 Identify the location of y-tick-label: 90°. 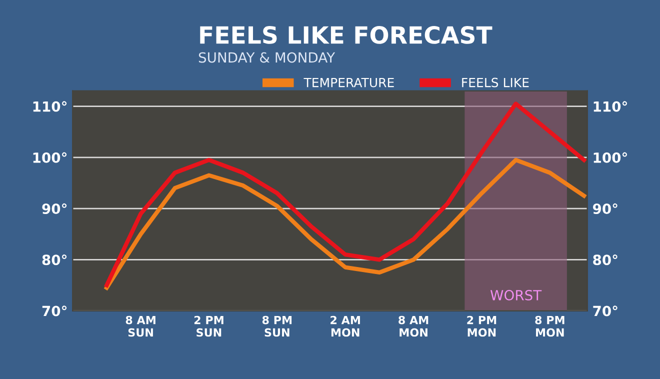
(54, 208).